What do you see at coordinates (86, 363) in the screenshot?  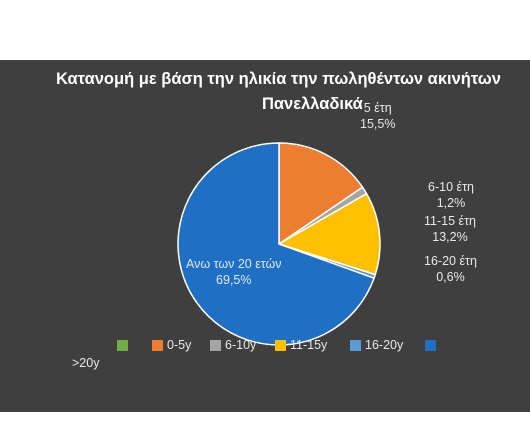 I see `legend-label-over-20: >20y` at bounding box center [86, 363].